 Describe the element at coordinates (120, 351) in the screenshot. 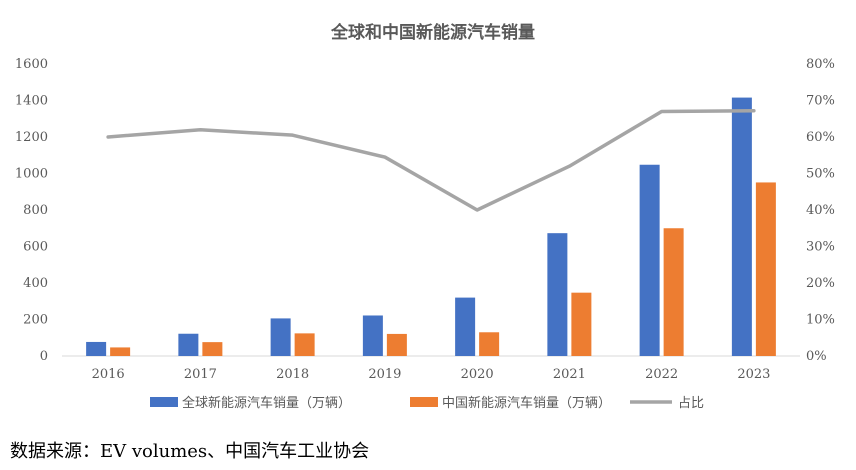

I see `bar-china-2016` at that location.